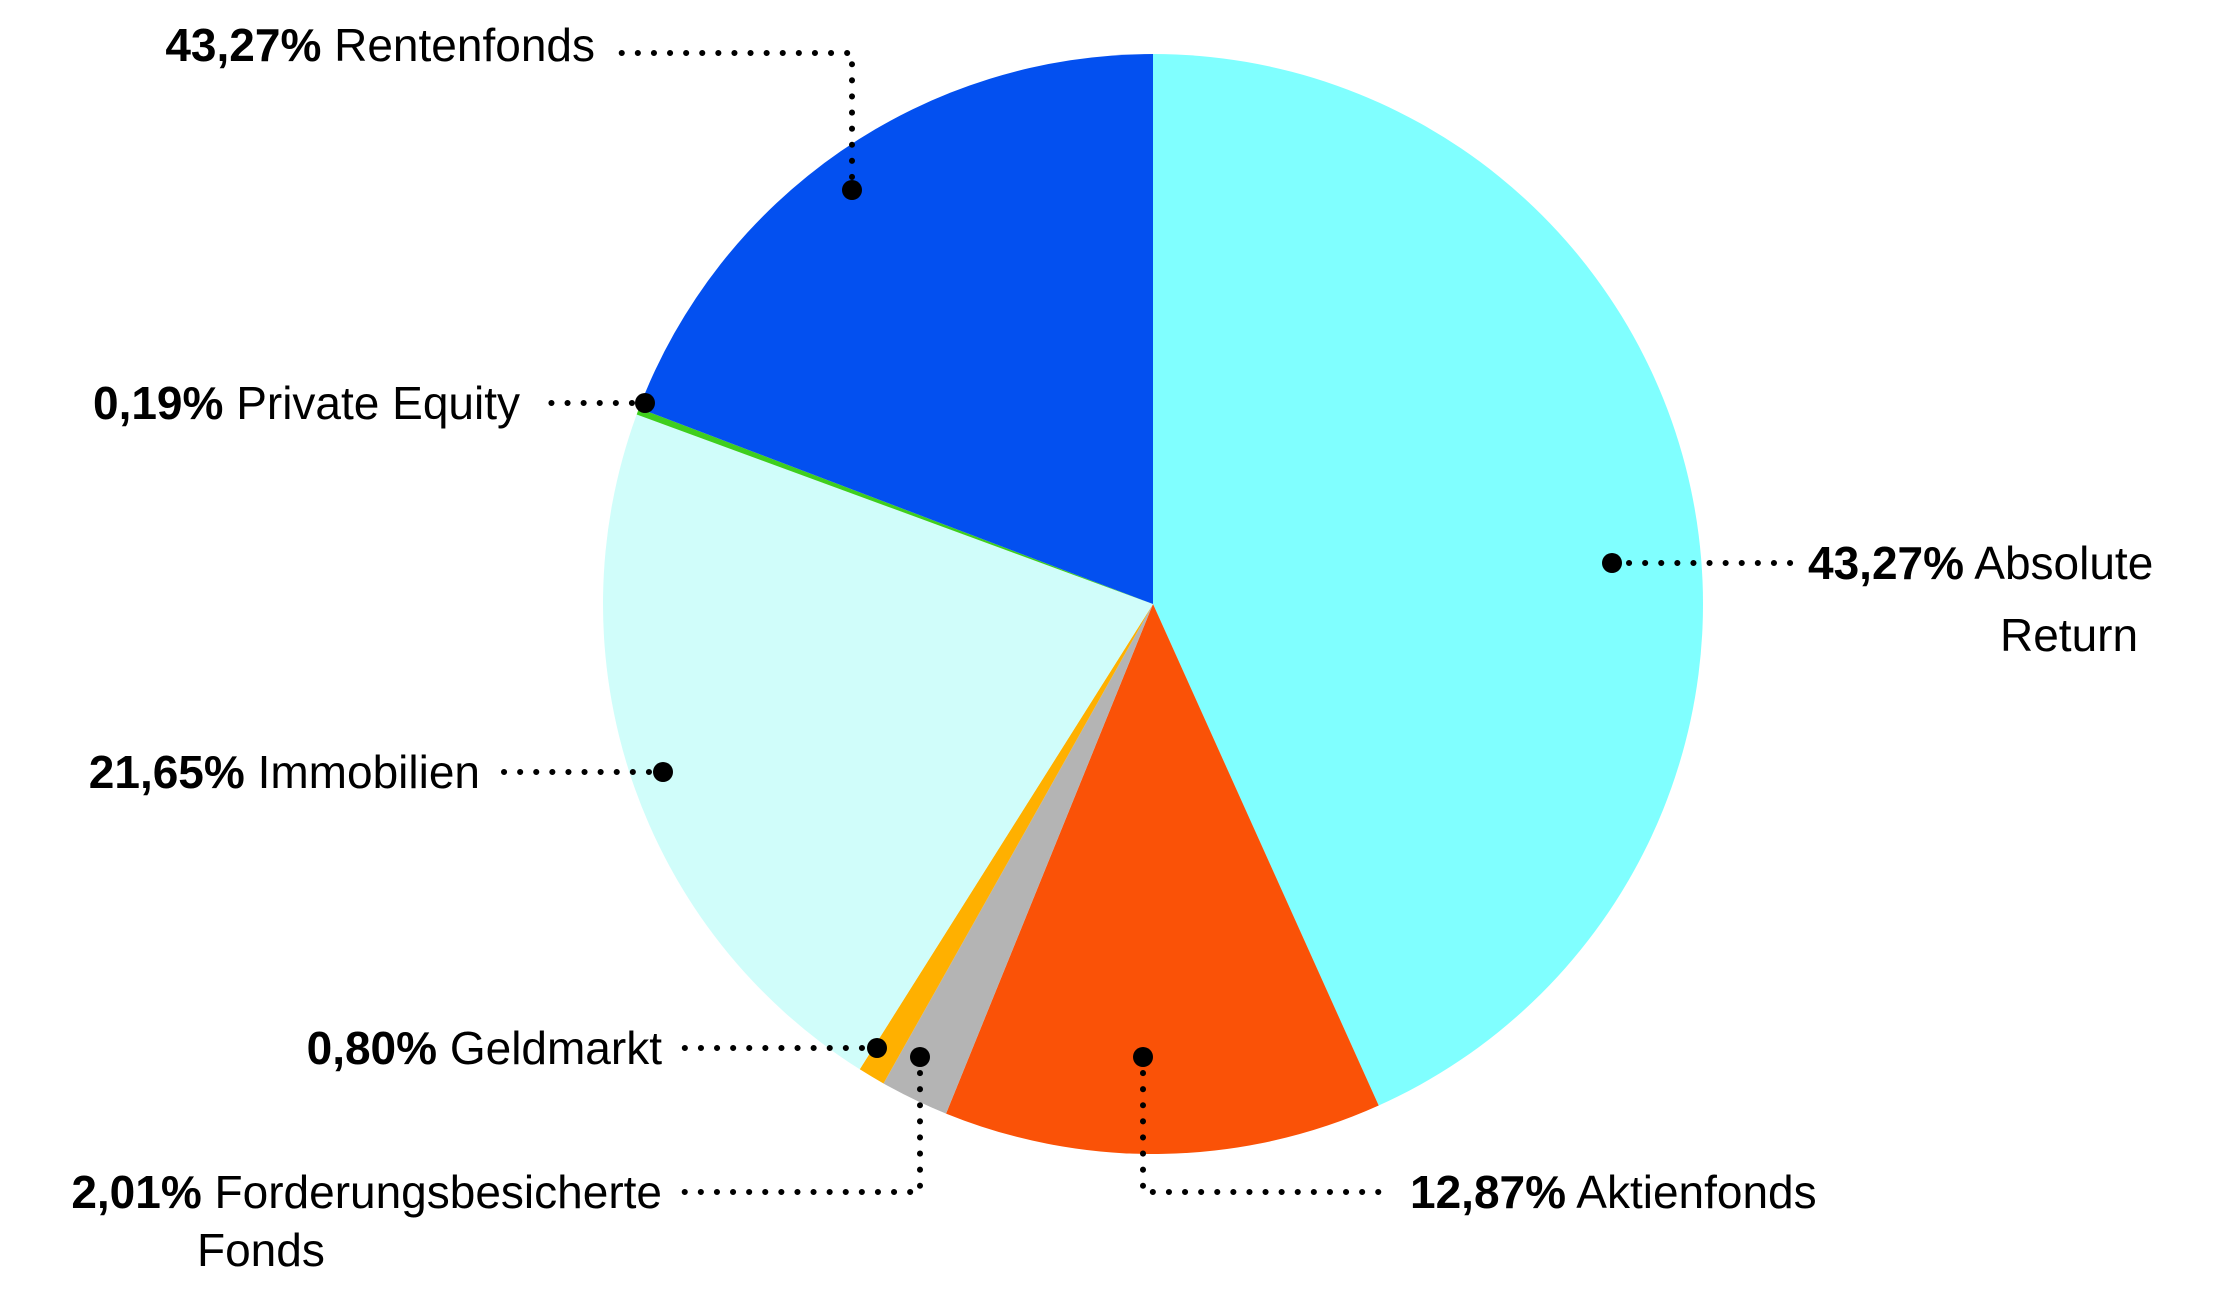 The height and width of the screenshot is (1292, 2213). Describe the element at coordinates (549, 1048) in the screenshot. I see `slice-name: Geldmarkt` at that location.